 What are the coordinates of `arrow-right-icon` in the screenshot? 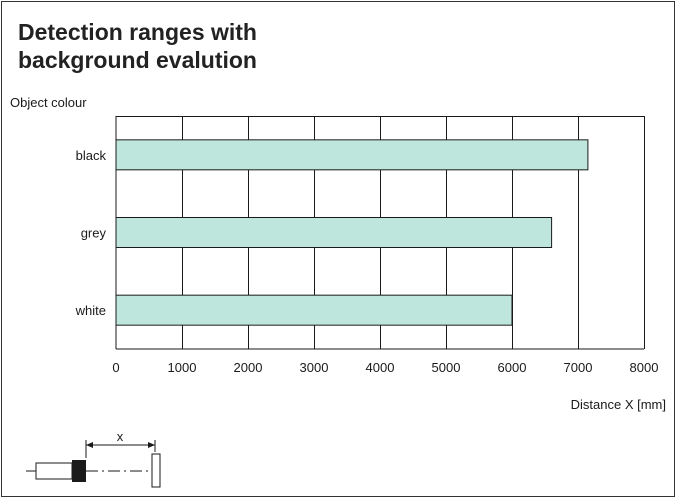 It's located at (151, 445).